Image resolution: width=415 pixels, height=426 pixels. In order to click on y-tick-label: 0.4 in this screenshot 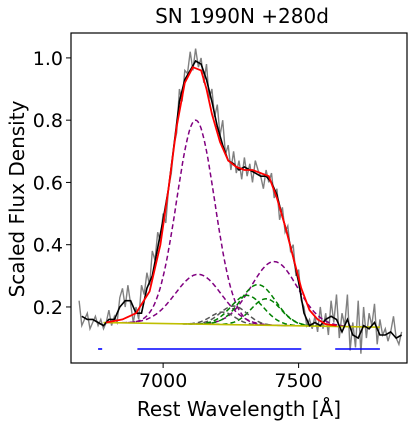, I will do `click(48, 246)`.